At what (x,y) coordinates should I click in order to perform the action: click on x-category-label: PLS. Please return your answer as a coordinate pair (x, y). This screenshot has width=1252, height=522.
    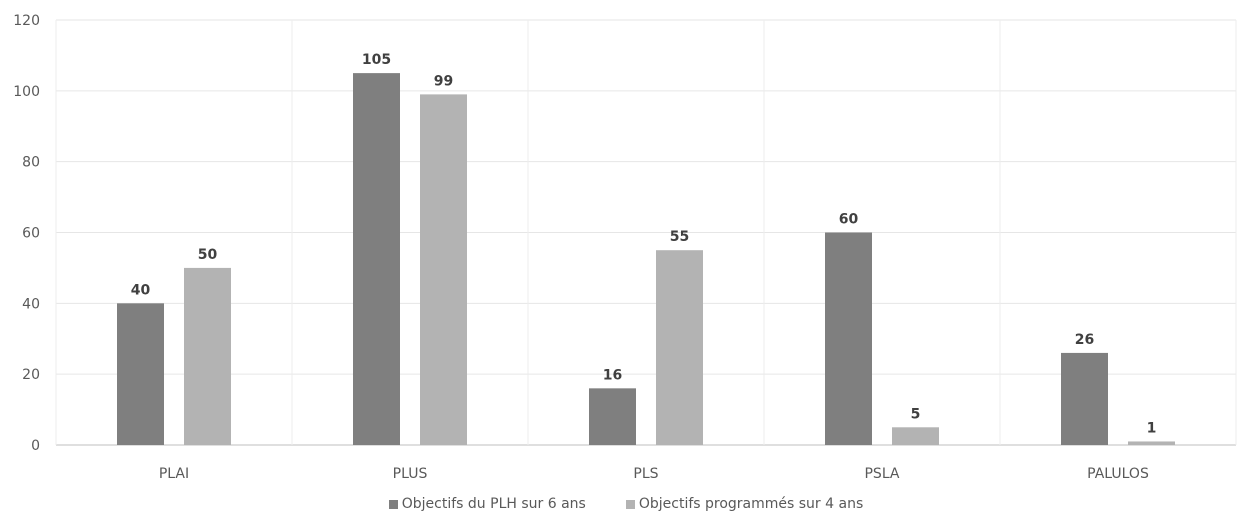
    Looking at the image, I should click on (645, 474).